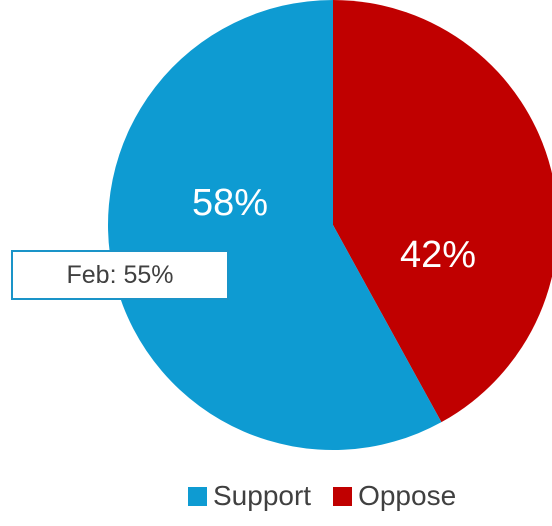 The image size is (552, 526). What do you see at coordinates (230, 203) in the screenshot?
I see `slice-label-support: 58%` at bounding box center [230, 203].